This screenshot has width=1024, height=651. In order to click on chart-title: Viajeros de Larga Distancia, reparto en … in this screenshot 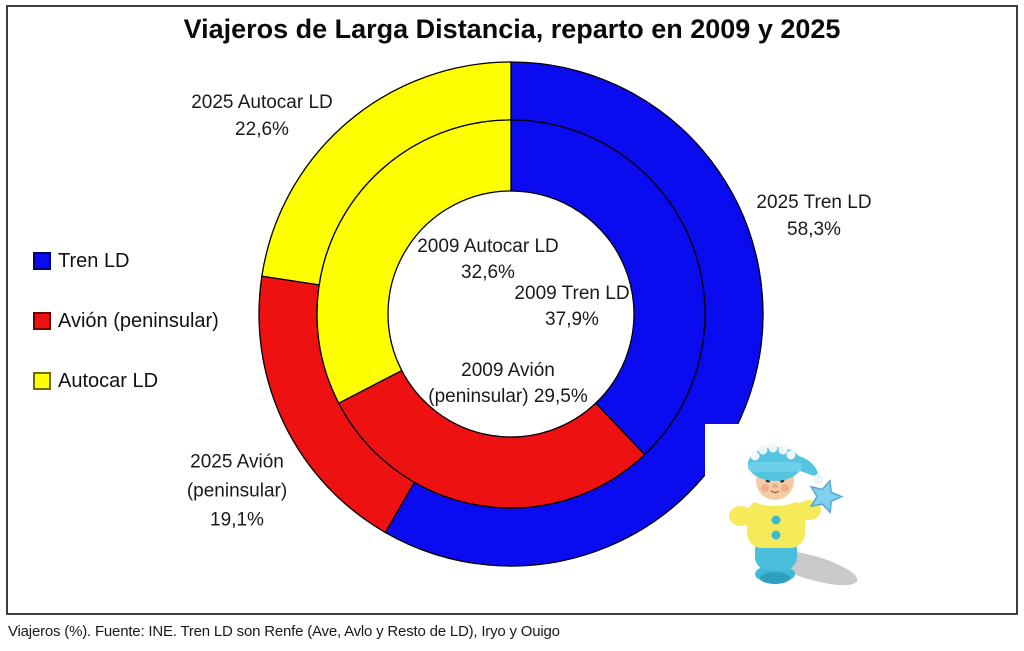, I will do `click(512, 29)`.